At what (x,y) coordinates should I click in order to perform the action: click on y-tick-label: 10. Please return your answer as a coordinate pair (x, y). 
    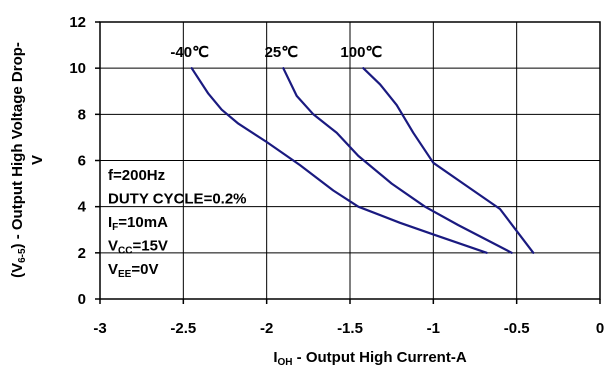
    Looking at the image, I should click on (77, 68).